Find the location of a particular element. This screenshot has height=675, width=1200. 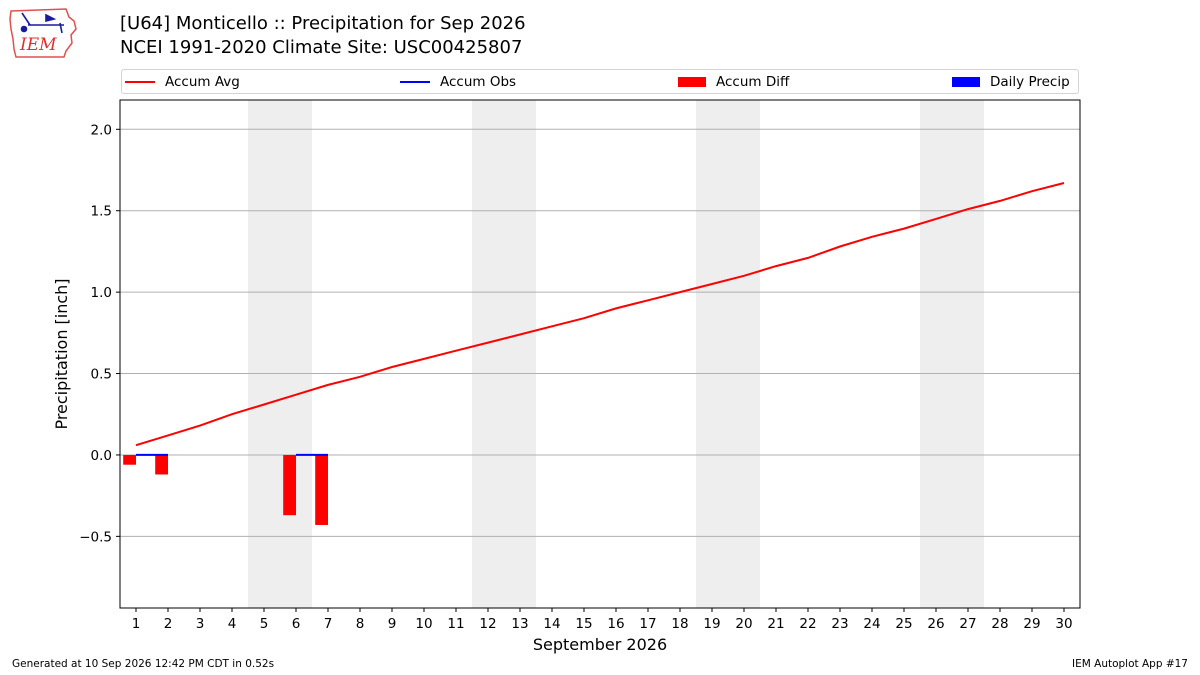

iem-logo: IEM is located at coordinates (43, 33).